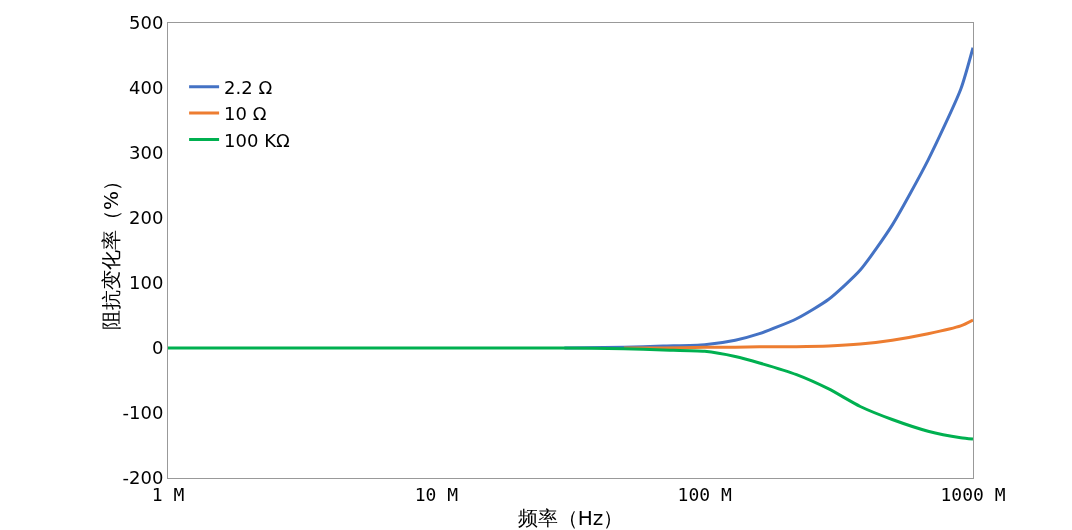 This screenshot has width=1072, height=530. Describe the element at coordinates (248, 87) in the screenshot. I see `legend-label: 2.2 Ω` at that location.